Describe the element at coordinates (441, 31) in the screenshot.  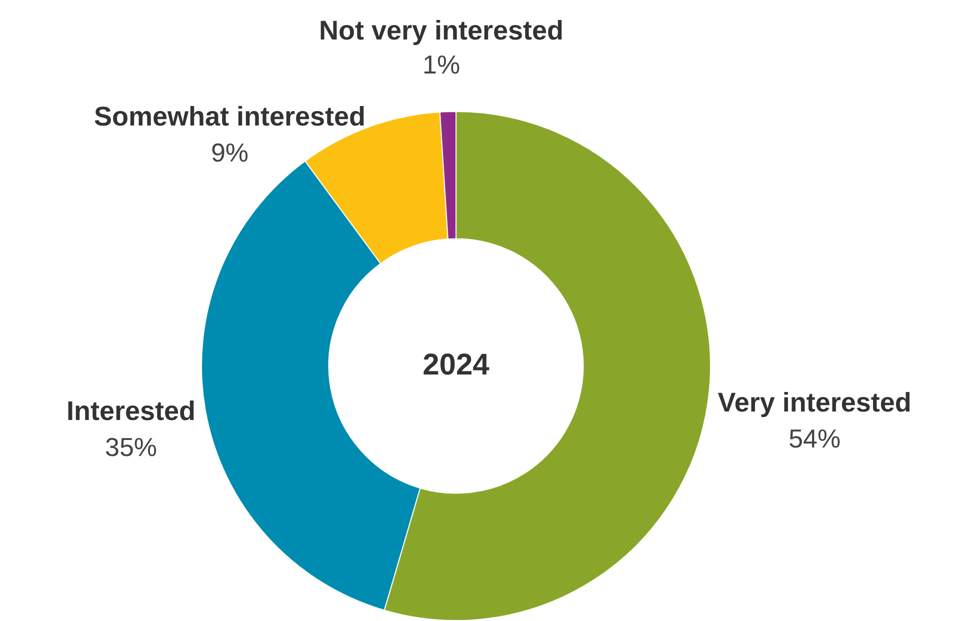
I see `slice-label: Not very interested` at that location.